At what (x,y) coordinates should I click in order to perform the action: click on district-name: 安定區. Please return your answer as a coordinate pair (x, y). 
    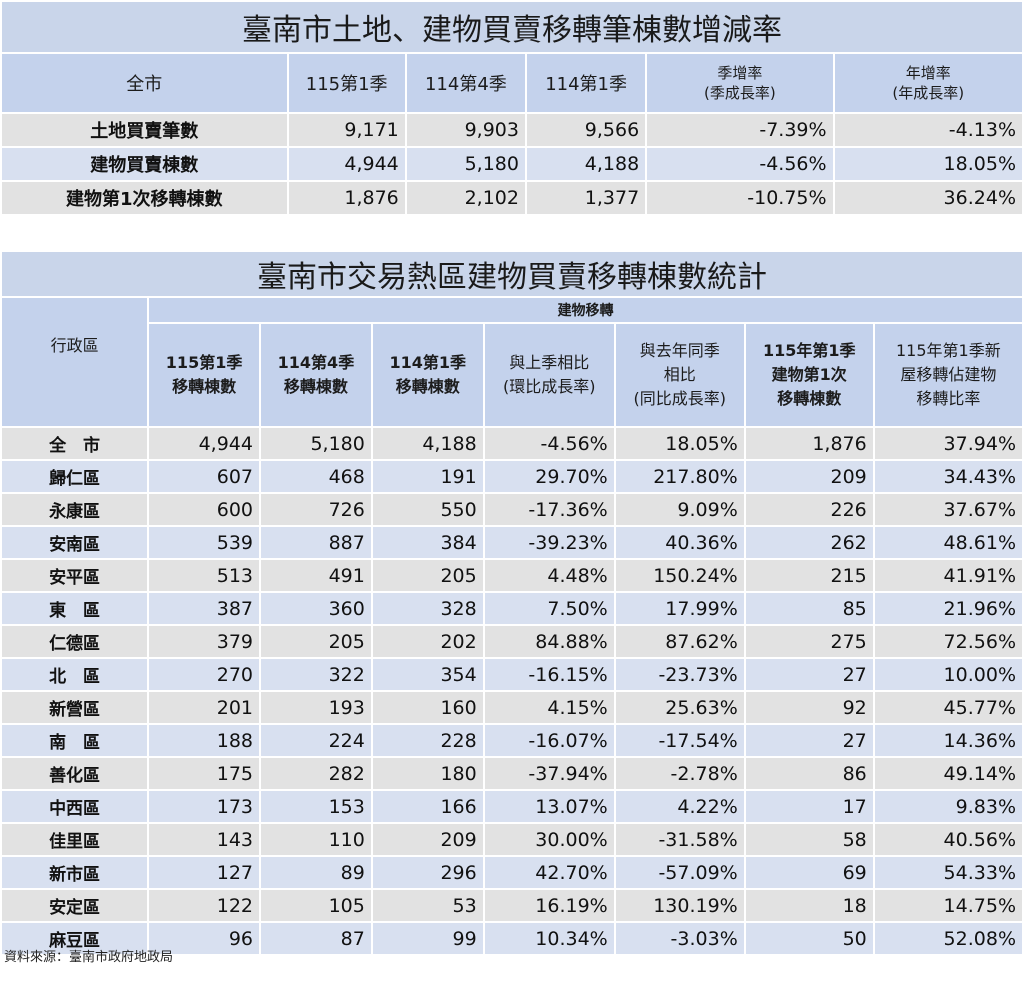
    Looking at the image, I should click on (75, 905).